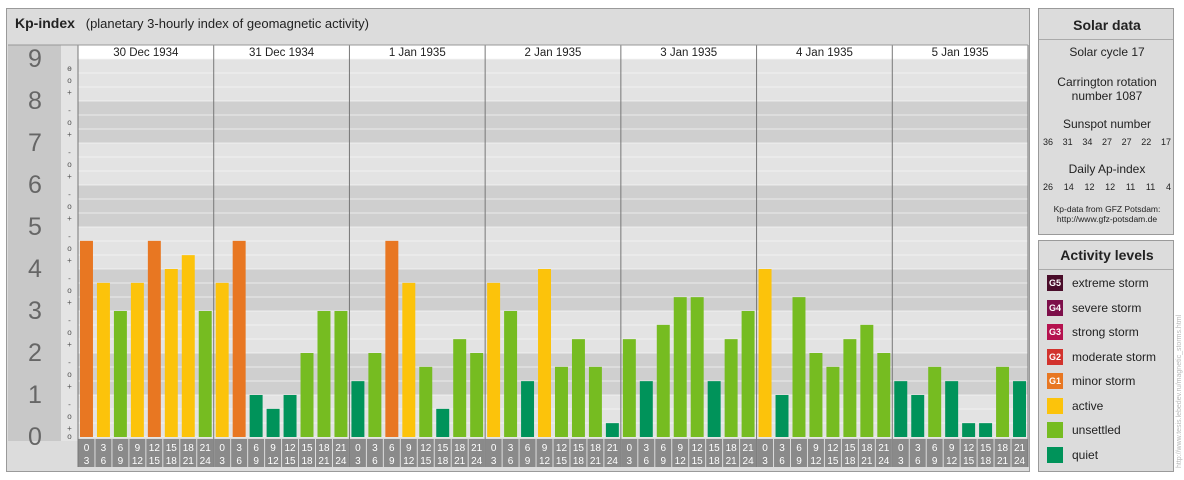 The image size is (1184, 480). I want to click on day-label: 3 Jan 1935, so click(688, 53).